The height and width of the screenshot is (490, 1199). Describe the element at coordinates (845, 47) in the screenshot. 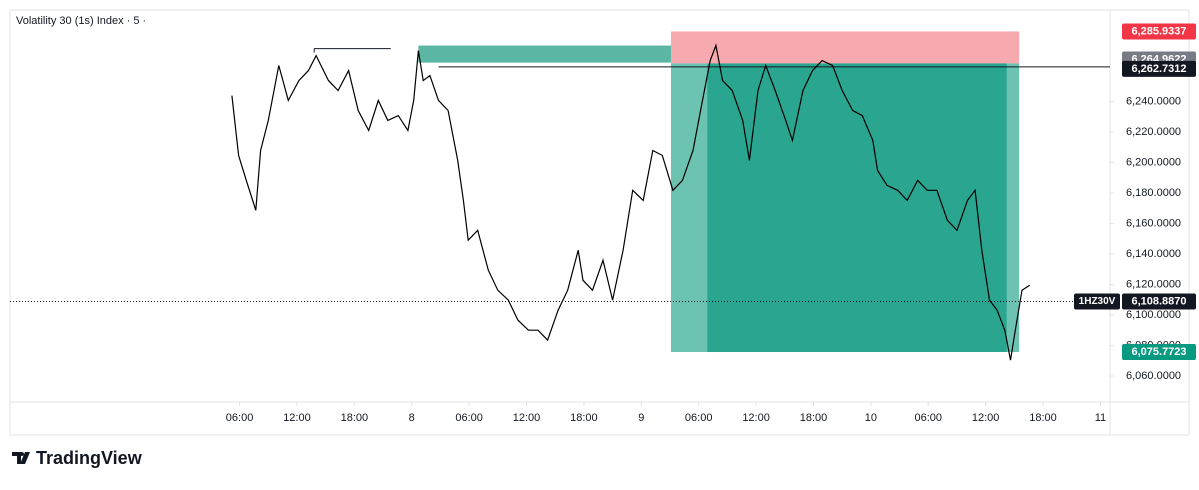

I see `stop-zone` at that location.